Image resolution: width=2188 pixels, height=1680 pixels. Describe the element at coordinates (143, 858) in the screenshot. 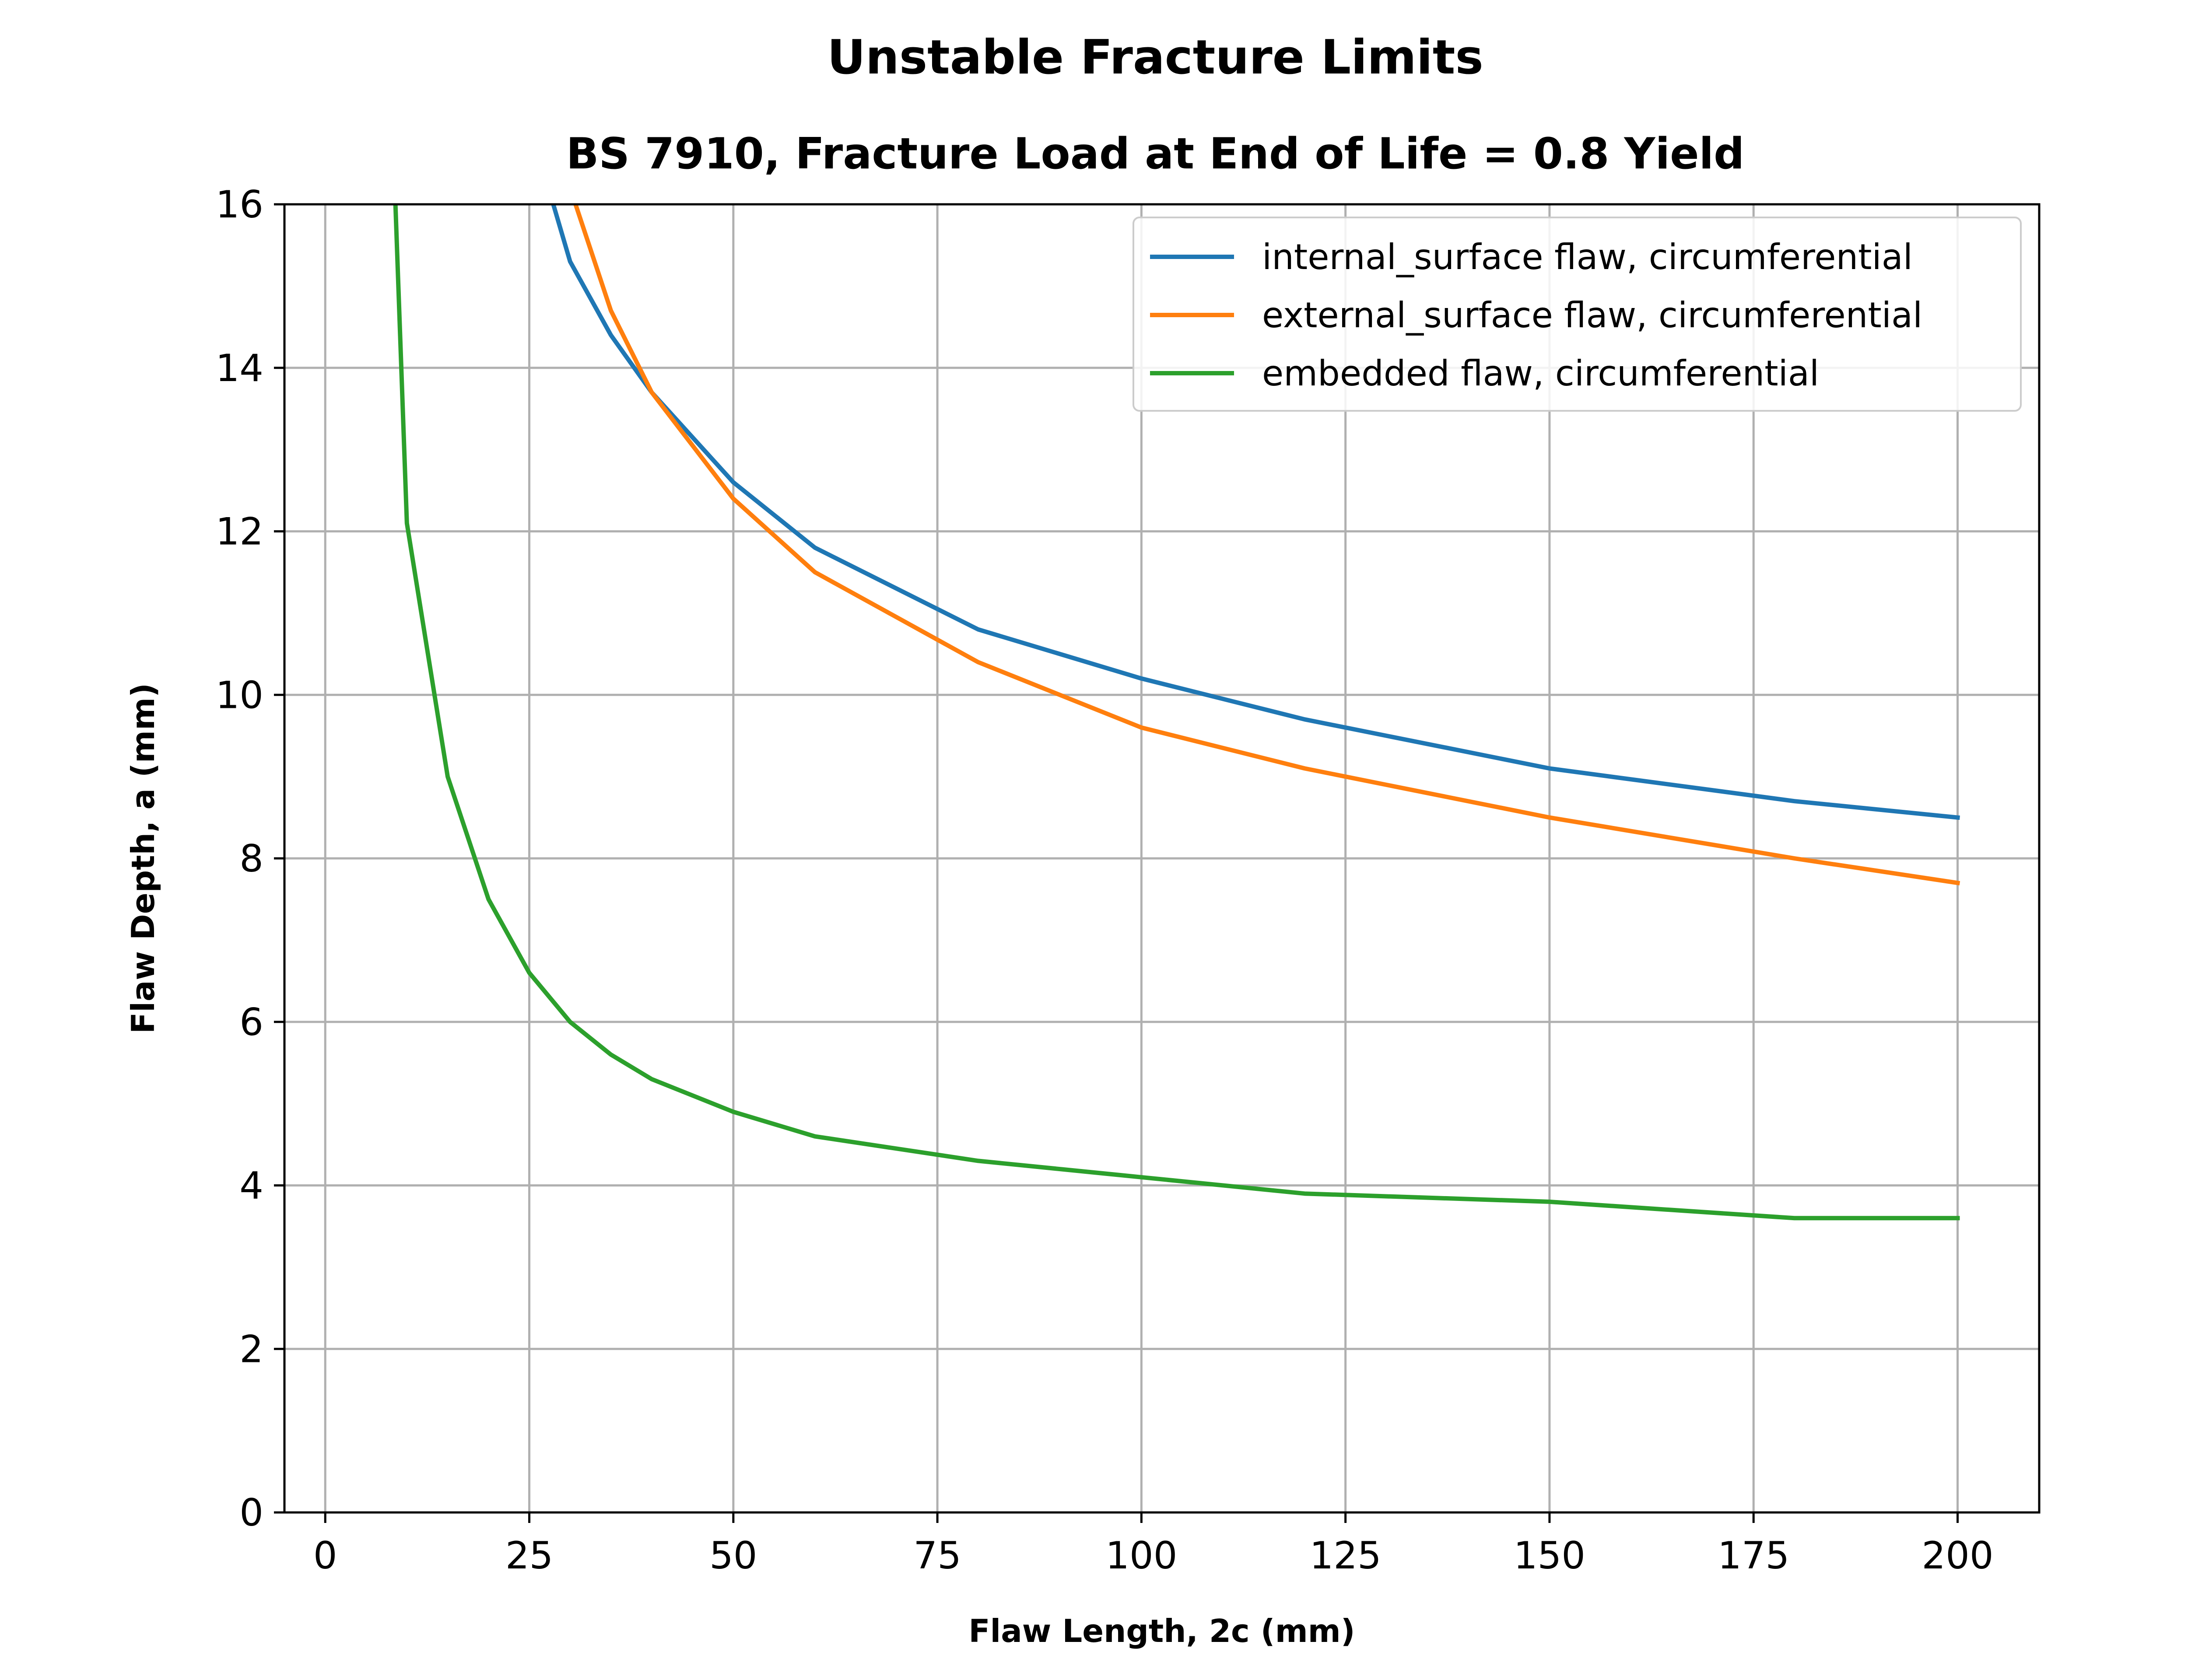

I see `y-axis-label: Flaw Depth, a (mm)` at that location.